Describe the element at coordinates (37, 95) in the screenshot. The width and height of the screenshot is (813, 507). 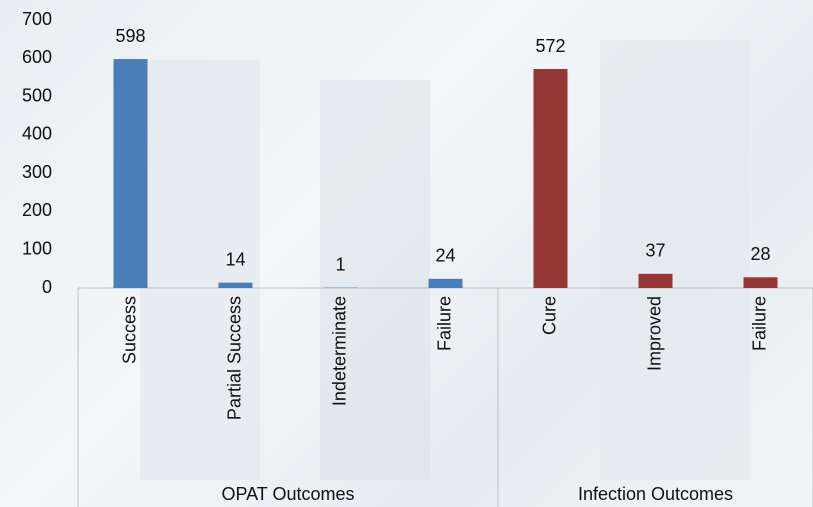
I see `y-tick-label: 500` at that location.